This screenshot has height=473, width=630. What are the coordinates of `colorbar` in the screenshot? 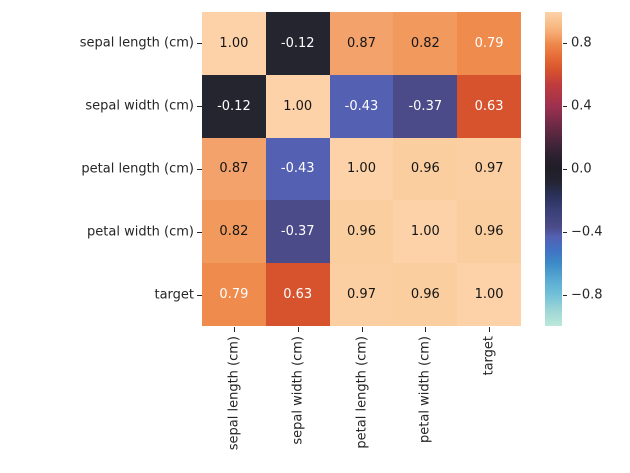 It's located at (553, 169).